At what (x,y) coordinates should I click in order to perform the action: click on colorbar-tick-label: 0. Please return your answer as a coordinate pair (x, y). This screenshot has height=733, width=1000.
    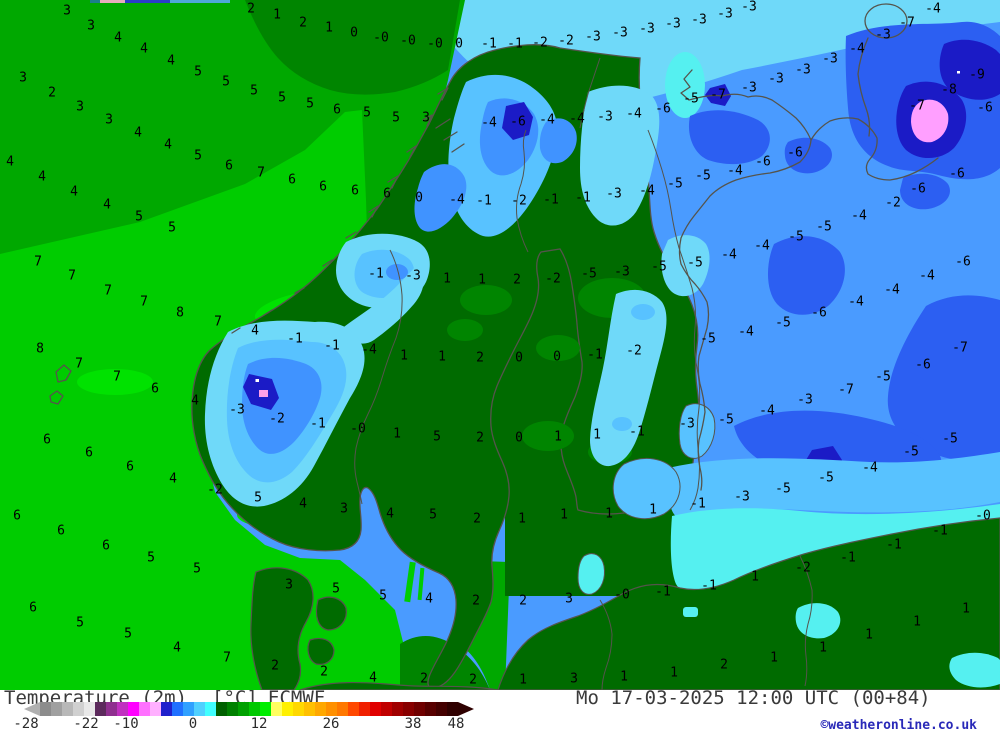
    Looking at the image, I should click on (193, 724).